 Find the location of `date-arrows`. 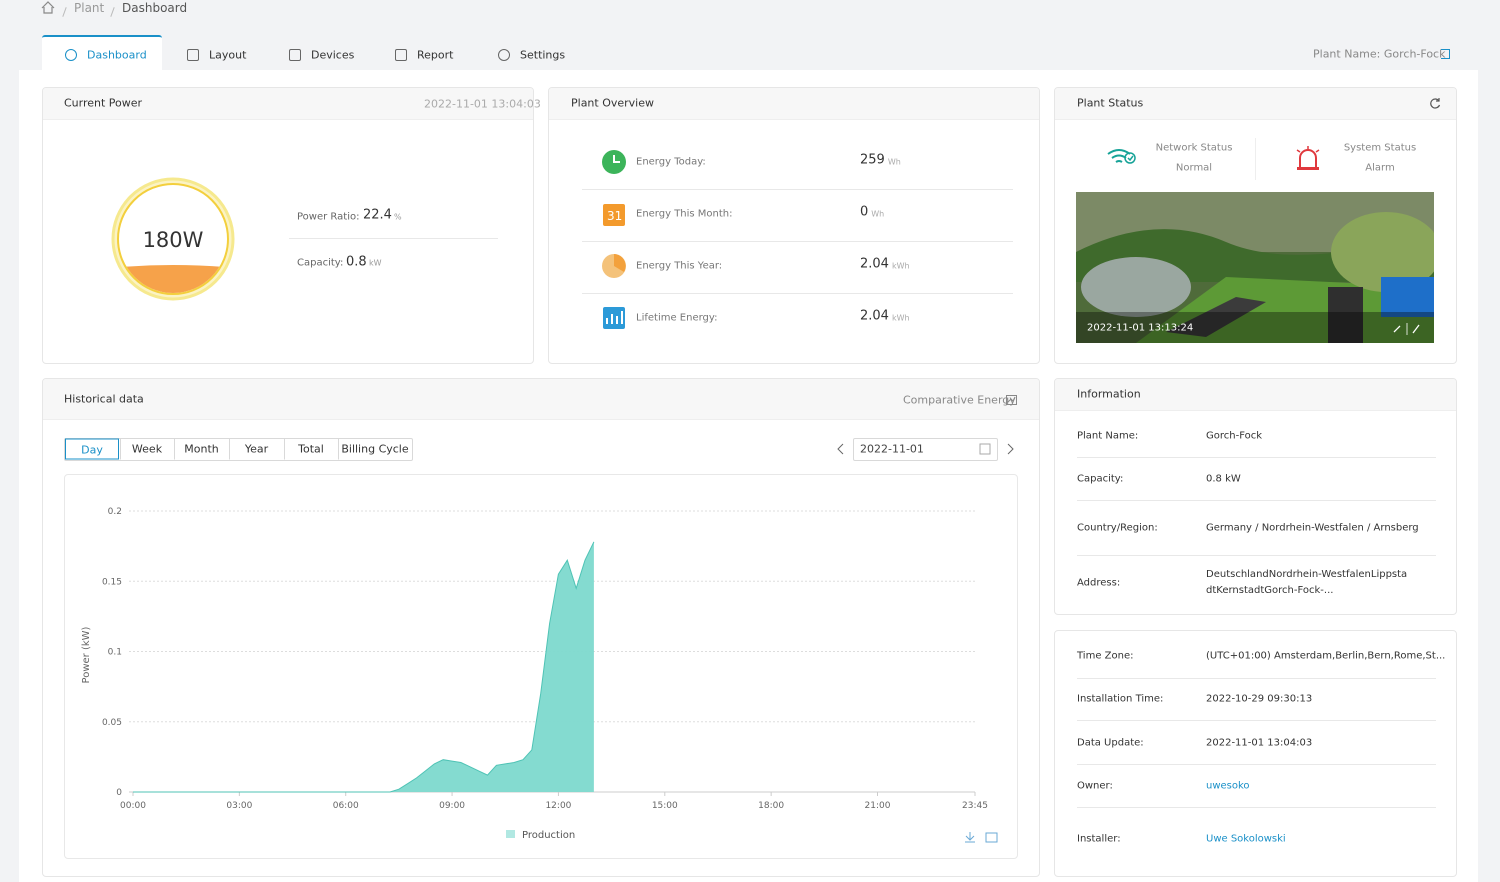

date-arrows is located at coordinates (926, 449).